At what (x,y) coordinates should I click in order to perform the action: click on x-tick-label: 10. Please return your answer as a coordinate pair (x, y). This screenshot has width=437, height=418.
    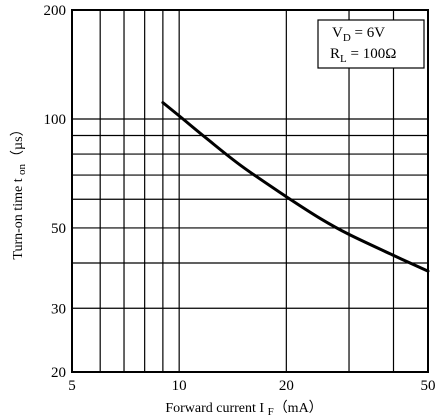
    Looking at the image, I should click on (179, 386).